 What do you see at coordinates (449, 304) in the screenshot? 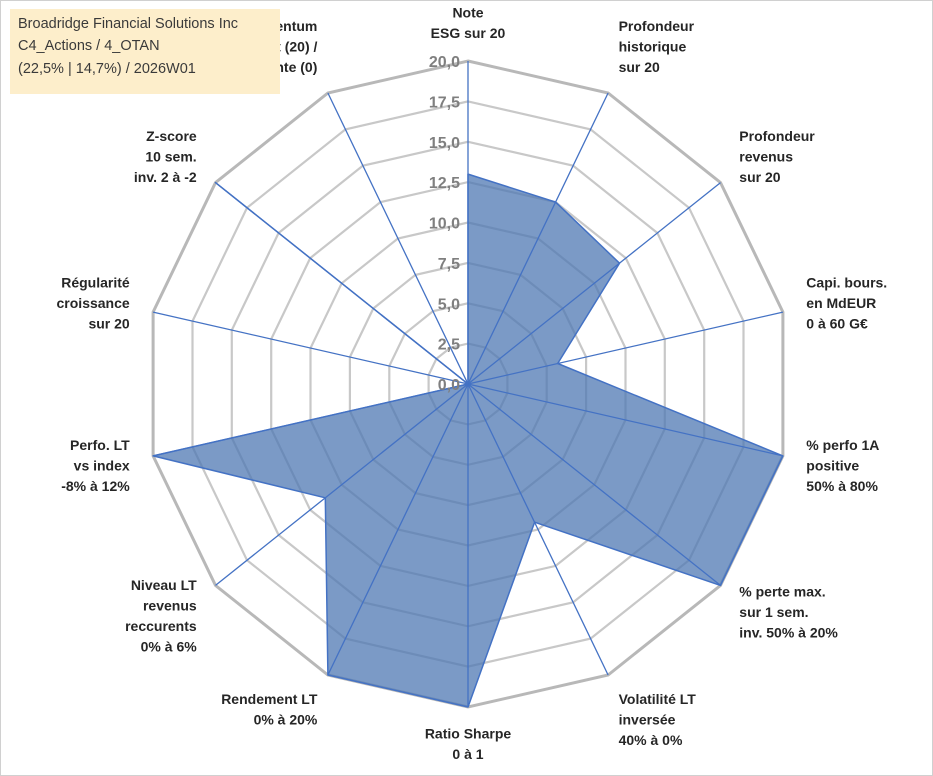
I see `tick-label-2: 5,0` at bounding box center [449, 304].